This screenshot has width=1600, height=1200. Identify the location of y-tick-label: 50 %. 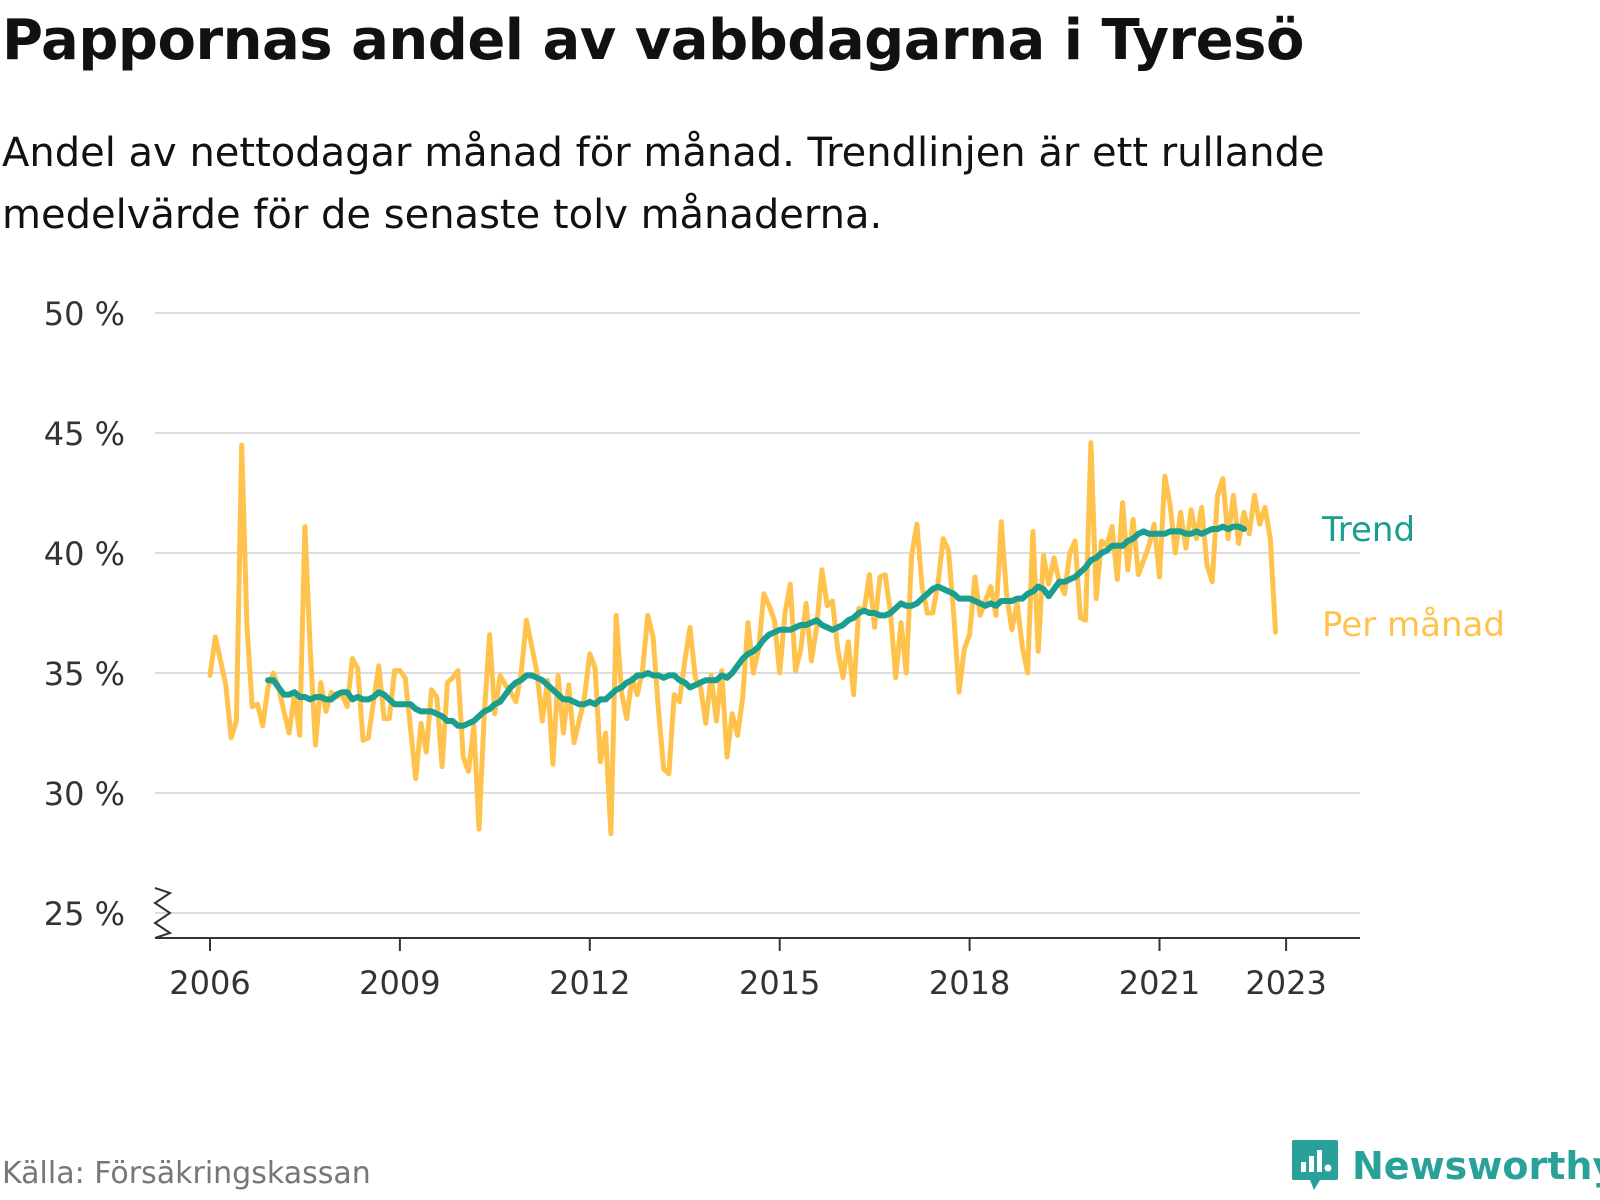
(84, 314).